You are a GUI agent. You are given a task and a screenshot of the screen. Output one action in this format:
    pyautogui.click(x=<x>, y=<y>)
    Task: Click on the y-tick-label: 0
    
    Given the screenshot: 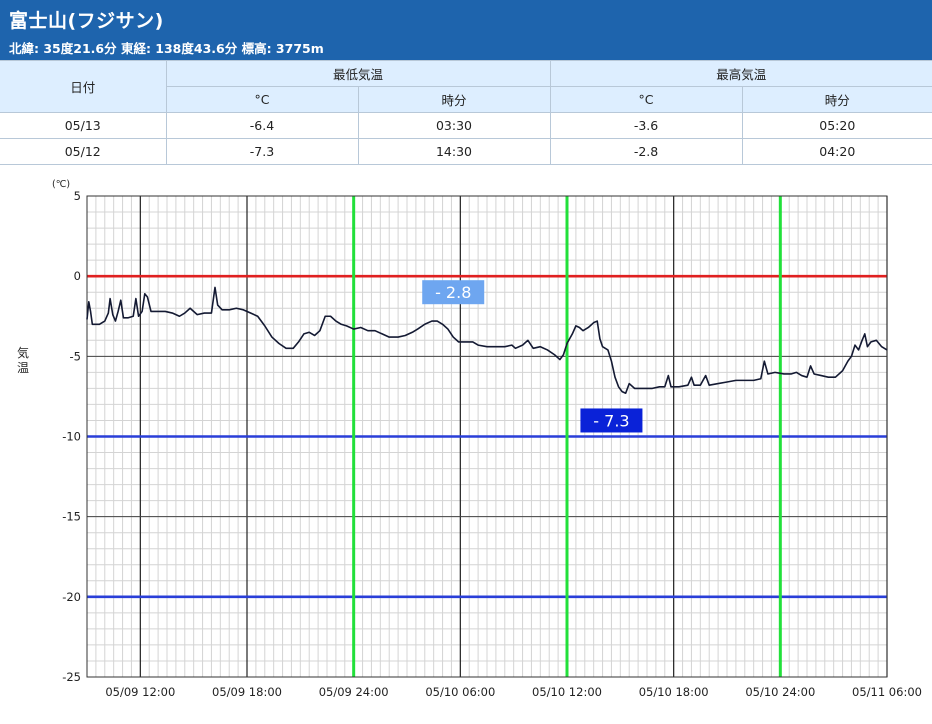 What is the action you would take?
    pyautogui.click(x=77, y=276)
    